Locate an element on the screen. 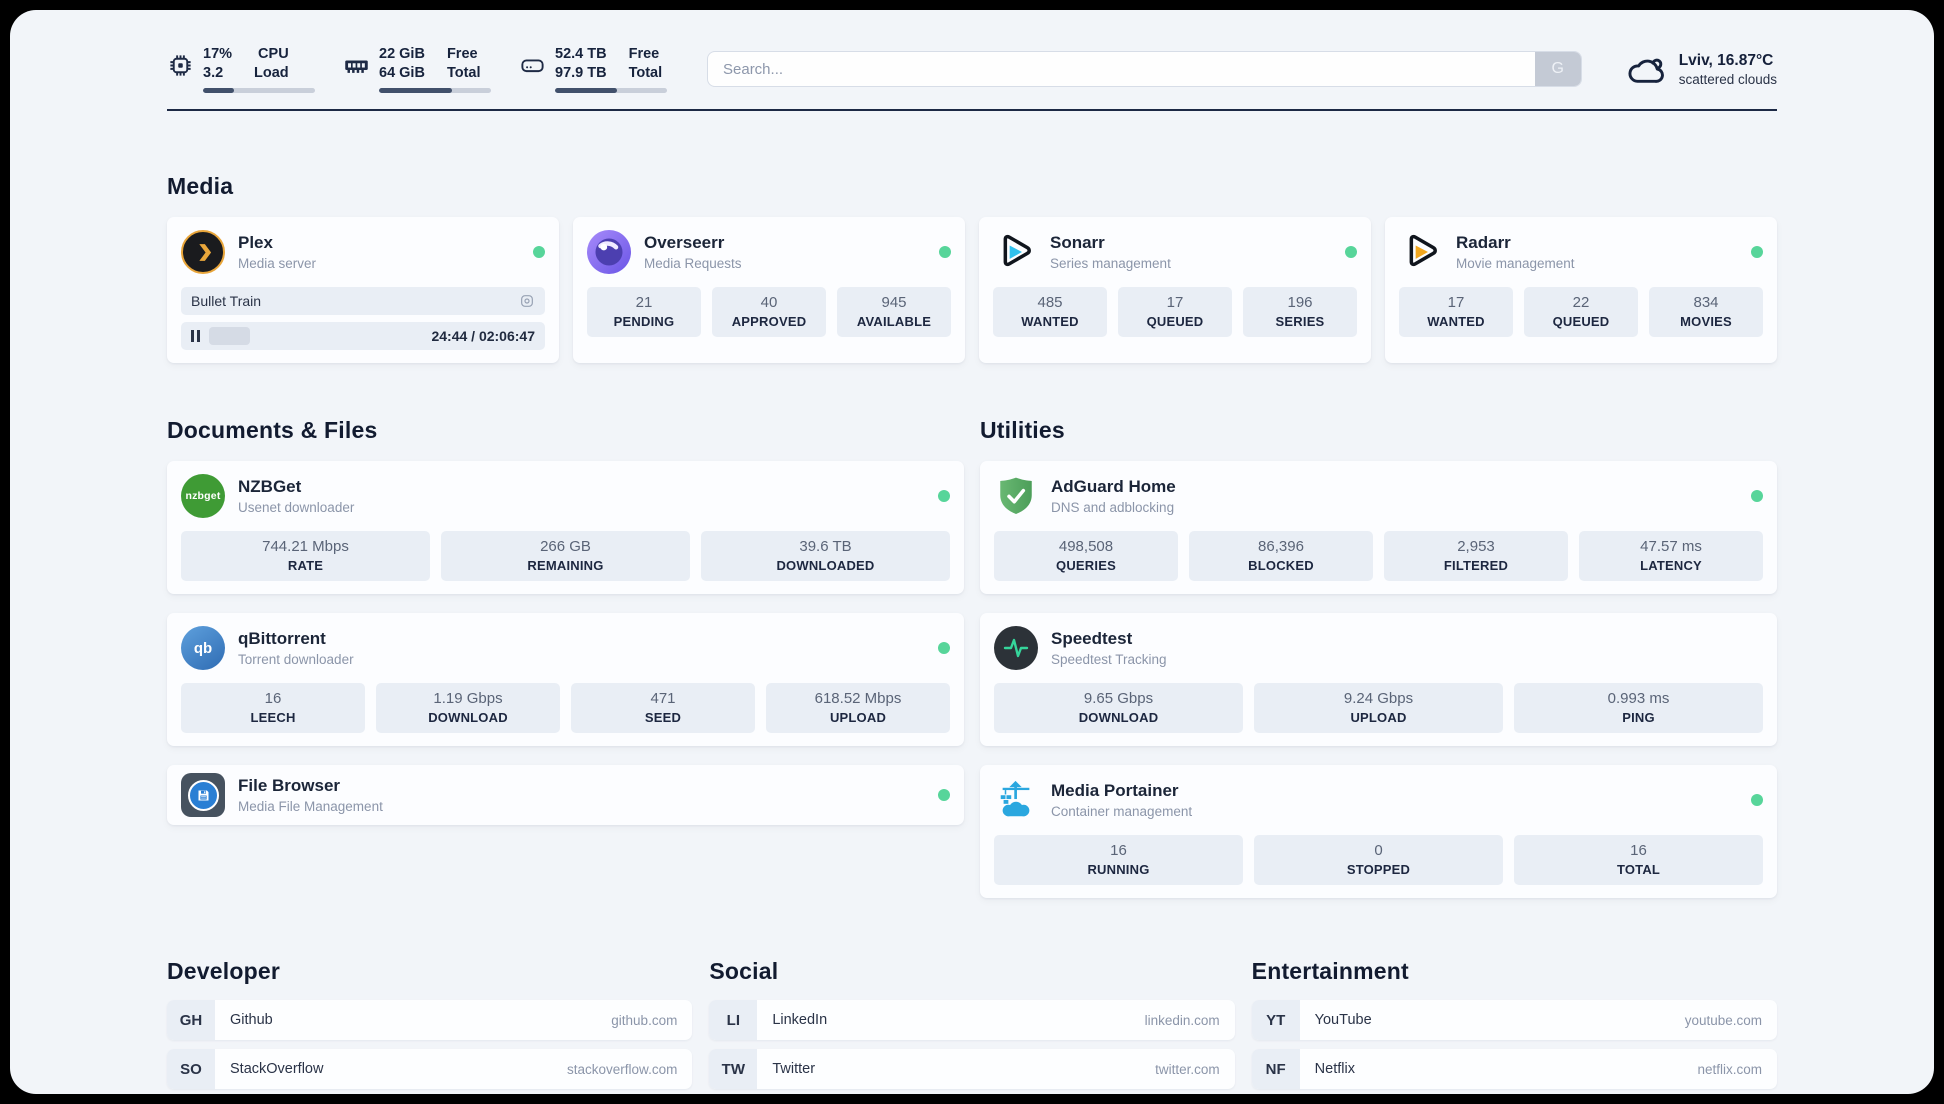 The height and width of the screenshot is (1104, 1944). filebrowser-icon is located at coordinates (203, 795).